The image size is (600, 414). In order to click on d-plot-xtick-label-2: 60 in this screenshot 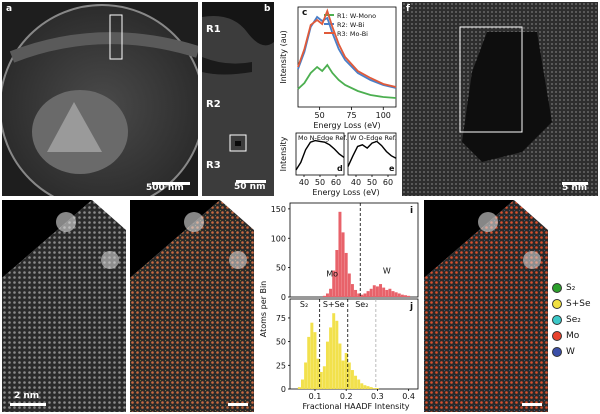, I will do `click(336, 182)`.